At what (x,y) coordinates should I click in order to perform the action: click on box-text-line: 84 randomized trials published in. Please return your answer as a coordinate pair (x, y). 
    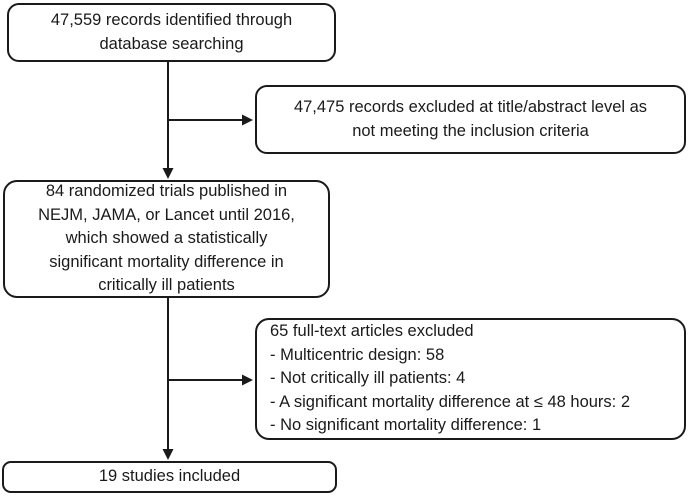
    Looking at the image, I should click on (166, 191).